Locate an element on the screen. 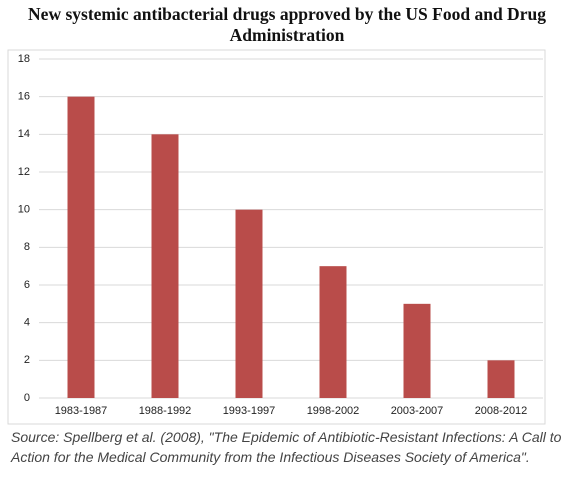 The image size is (575, 496). y-tick-label: 8 is located at coordinates (27, 247).